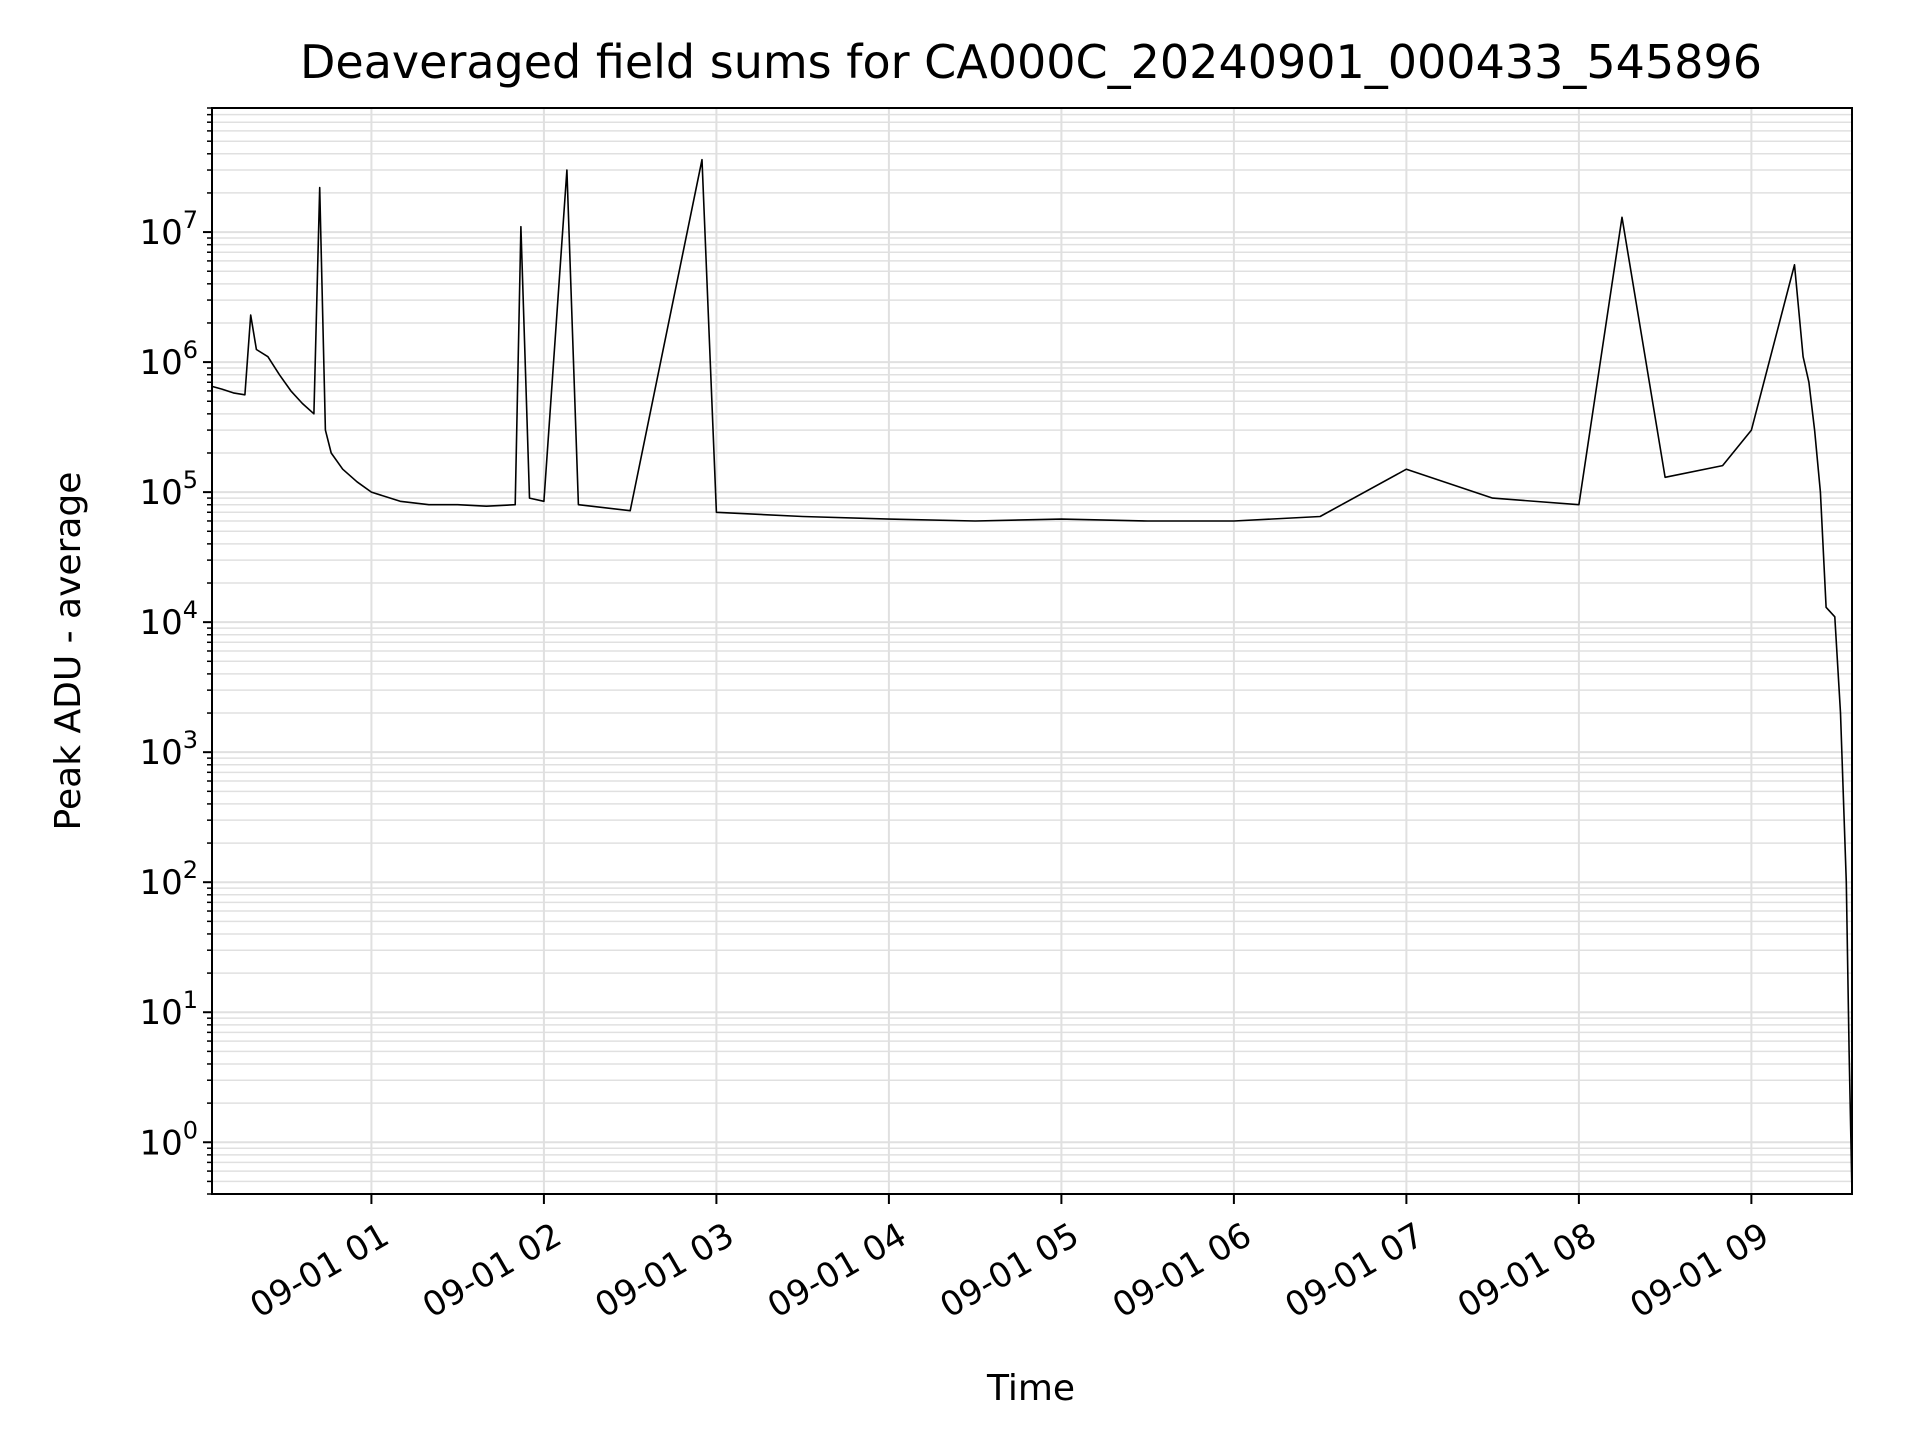  Describe the element at coordinates (168, 229) in the screenshot. I see `y-tick-label: 10⁷` at that location.